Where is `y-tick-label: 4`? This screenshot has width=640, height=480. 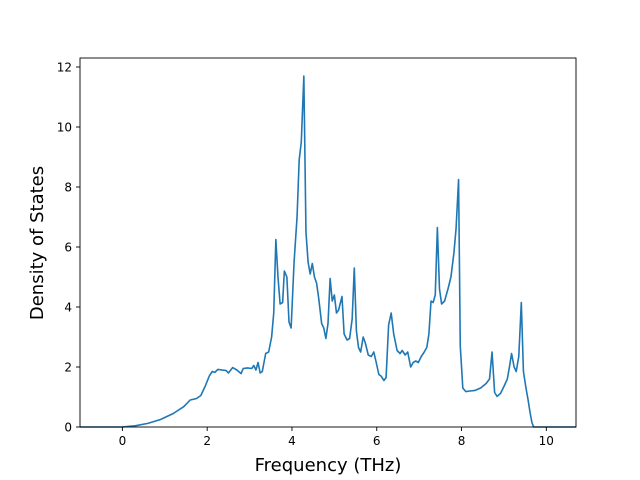 y-tick-label: 4 is located at coordinates (68, 308).